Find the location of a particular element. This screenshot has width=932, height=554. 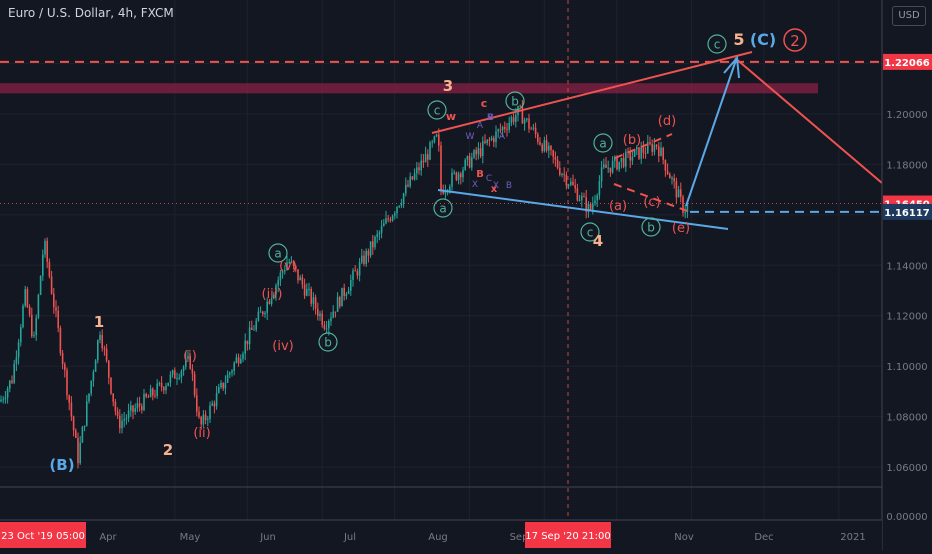

price-tick-label: 1.06000 is located at coordinates (906, 468).